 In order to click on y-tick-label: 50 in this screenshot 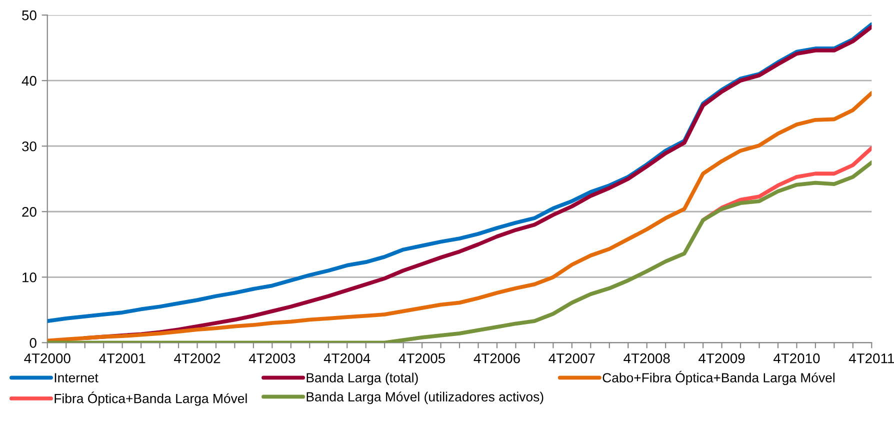, I will do `click(29, 15)`.